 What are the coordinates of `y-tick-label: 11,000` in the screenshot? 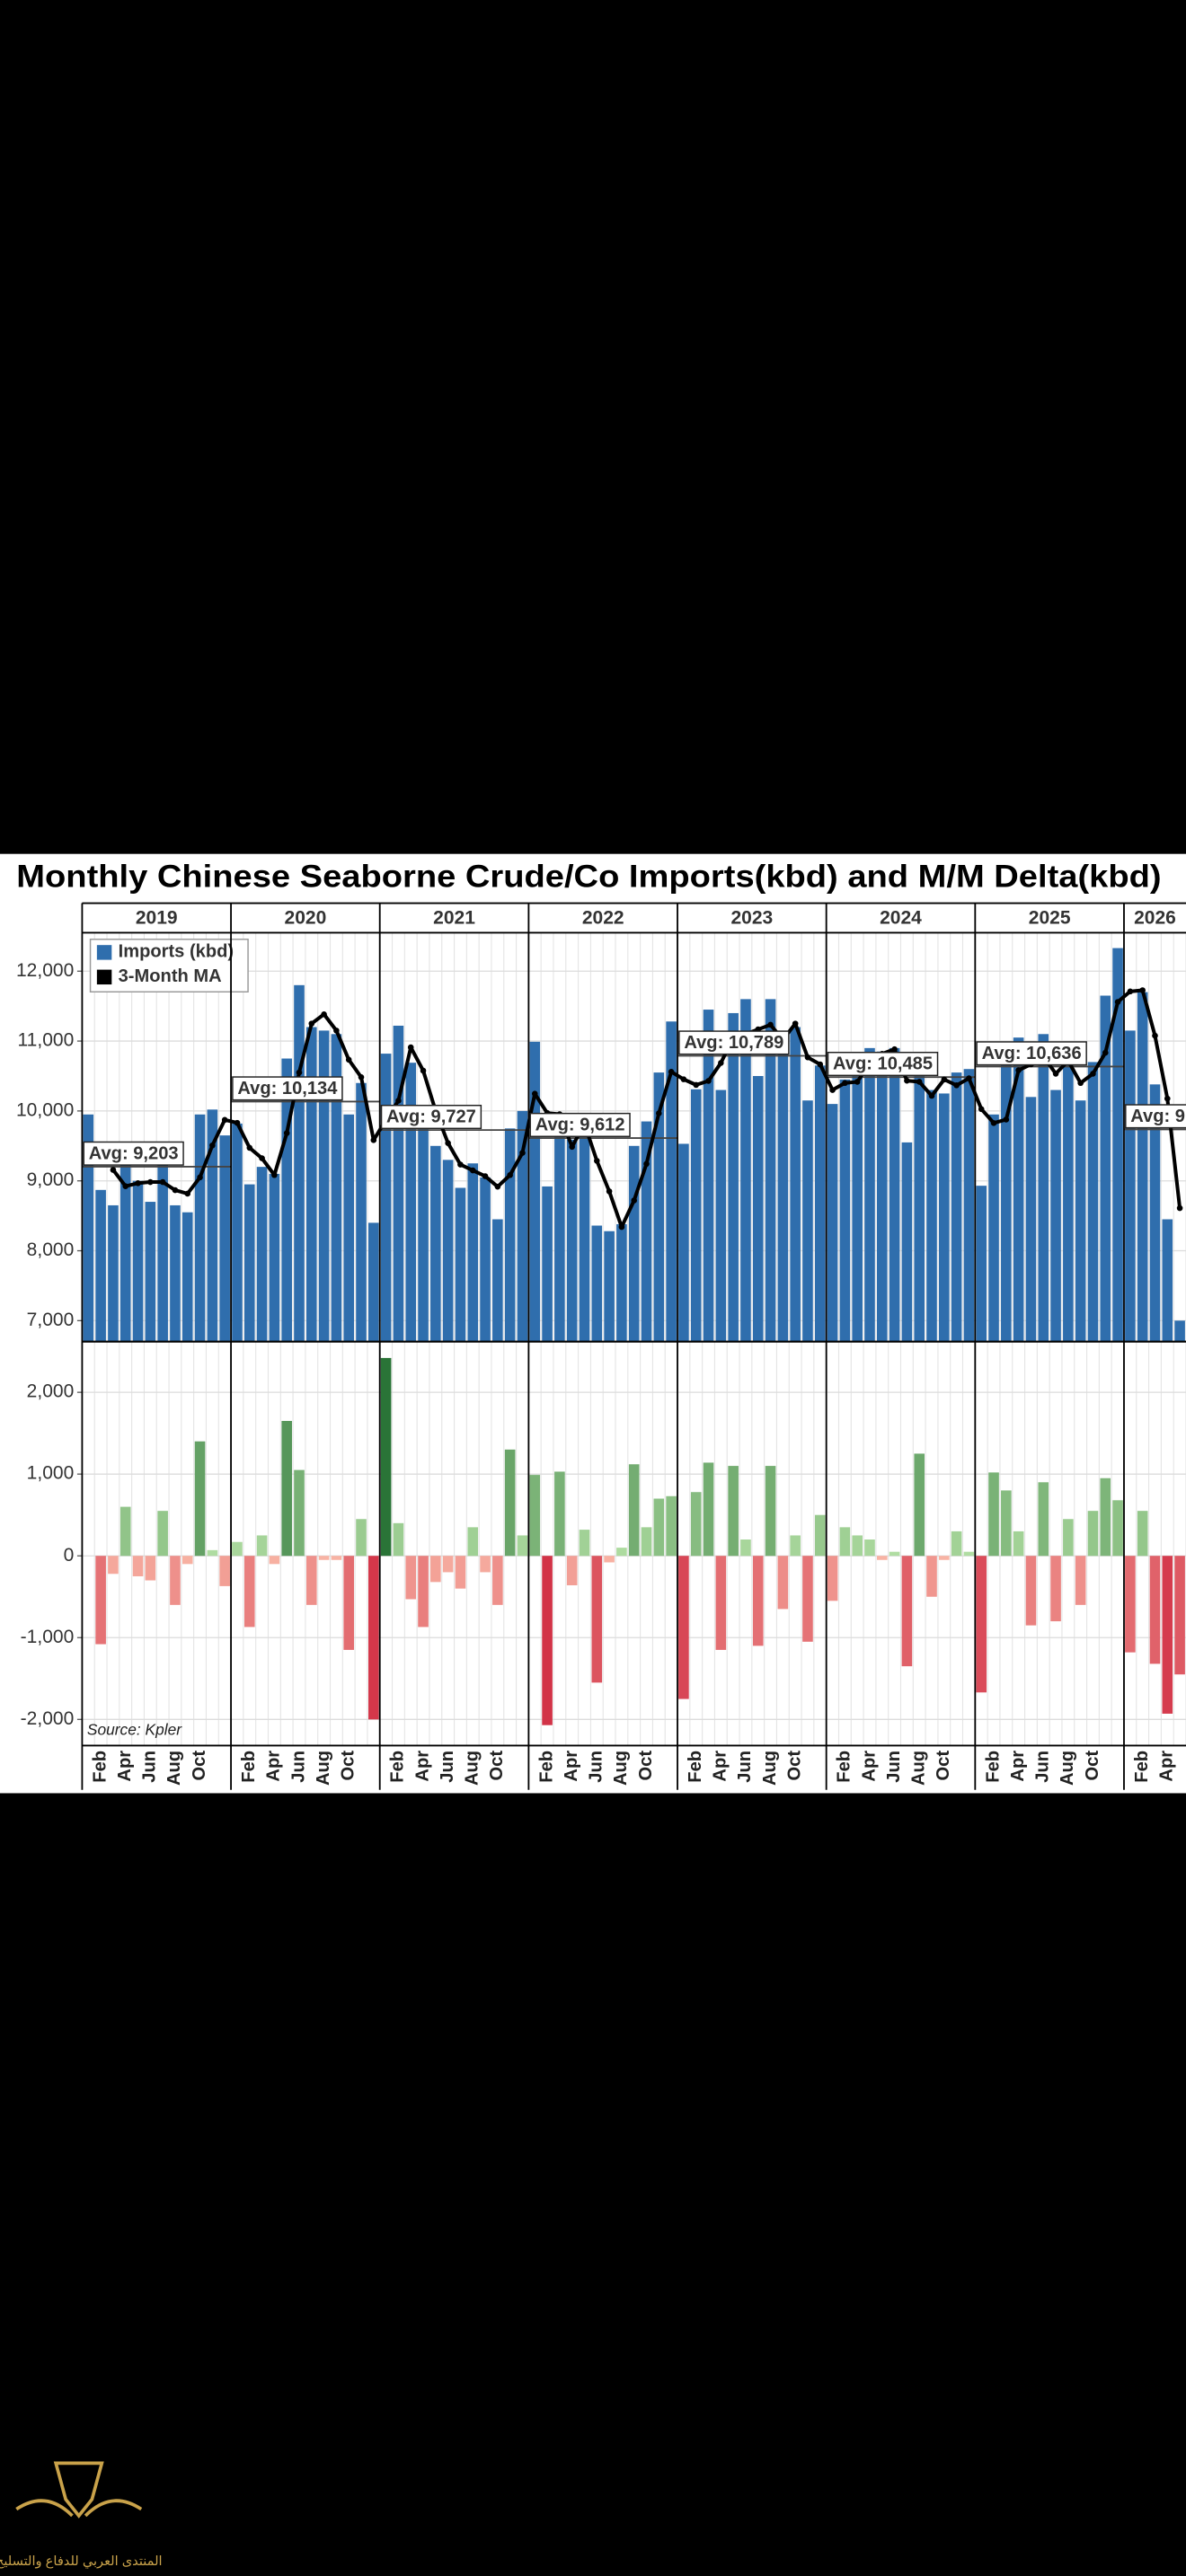 It's located at (46, 1040).